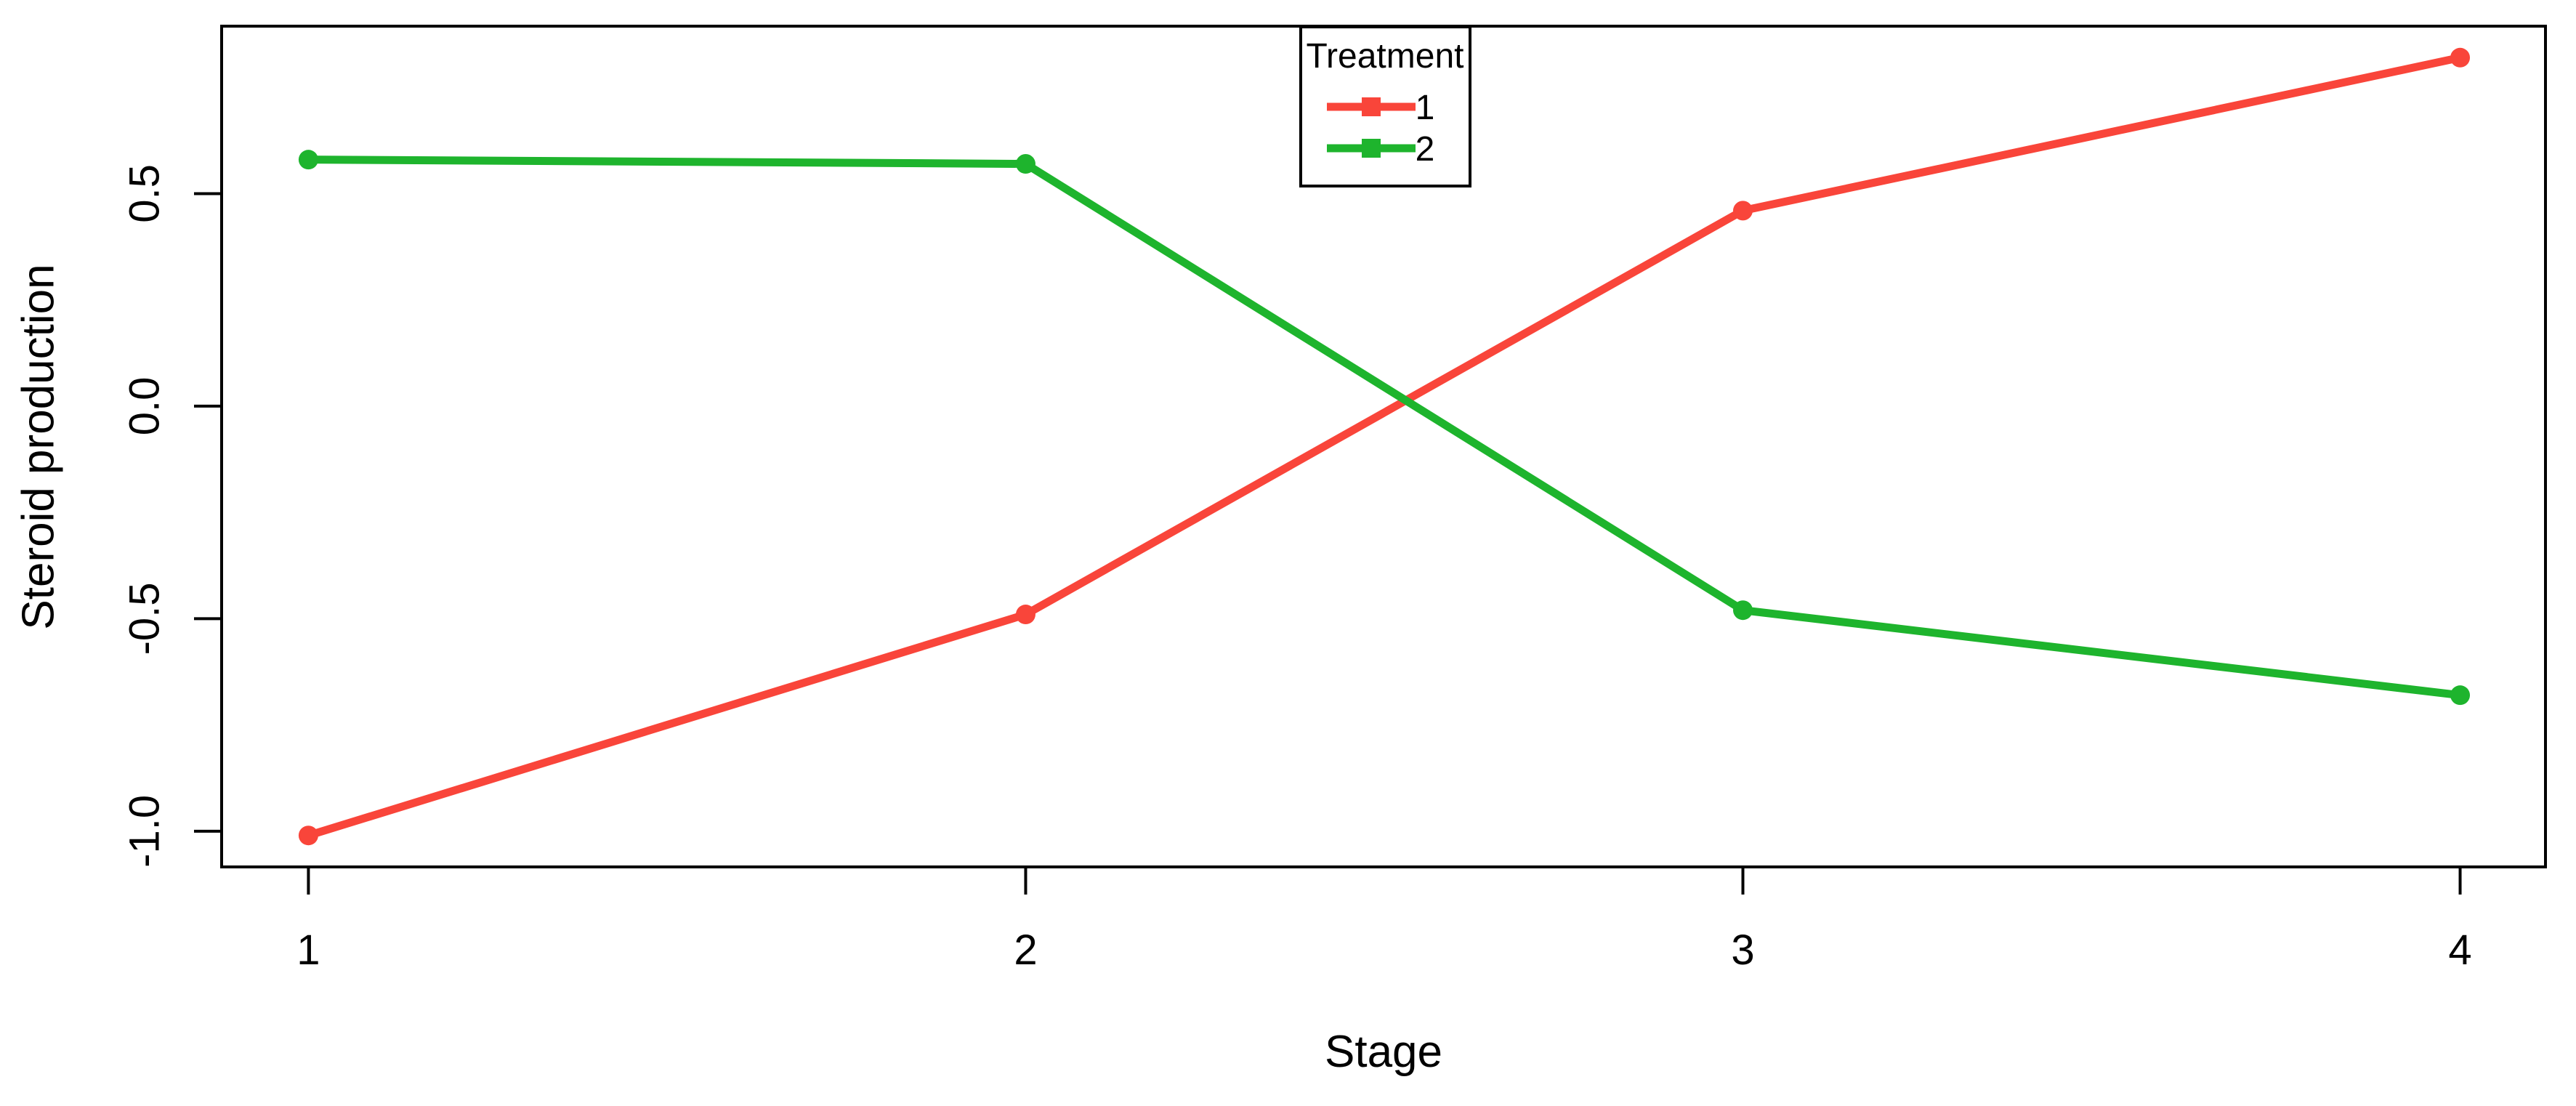  What do you see at coordinates (308, 950) in the screenshot?
I see `x-axis-tick-label: 1` at bounding box center [308, 950].